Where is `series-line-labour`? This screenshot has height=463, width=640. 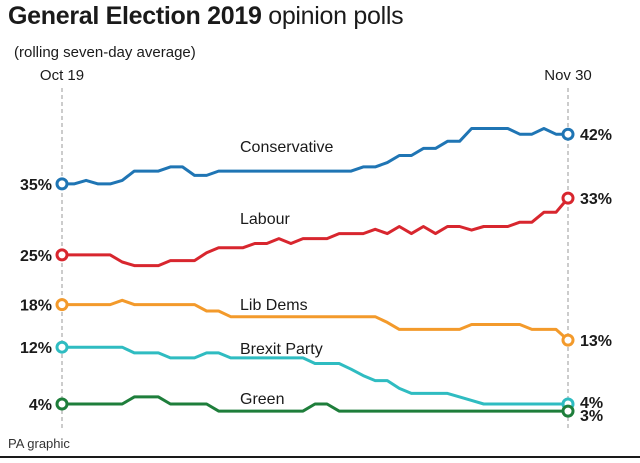
series-line-labour is located at coordinates (316, 232).